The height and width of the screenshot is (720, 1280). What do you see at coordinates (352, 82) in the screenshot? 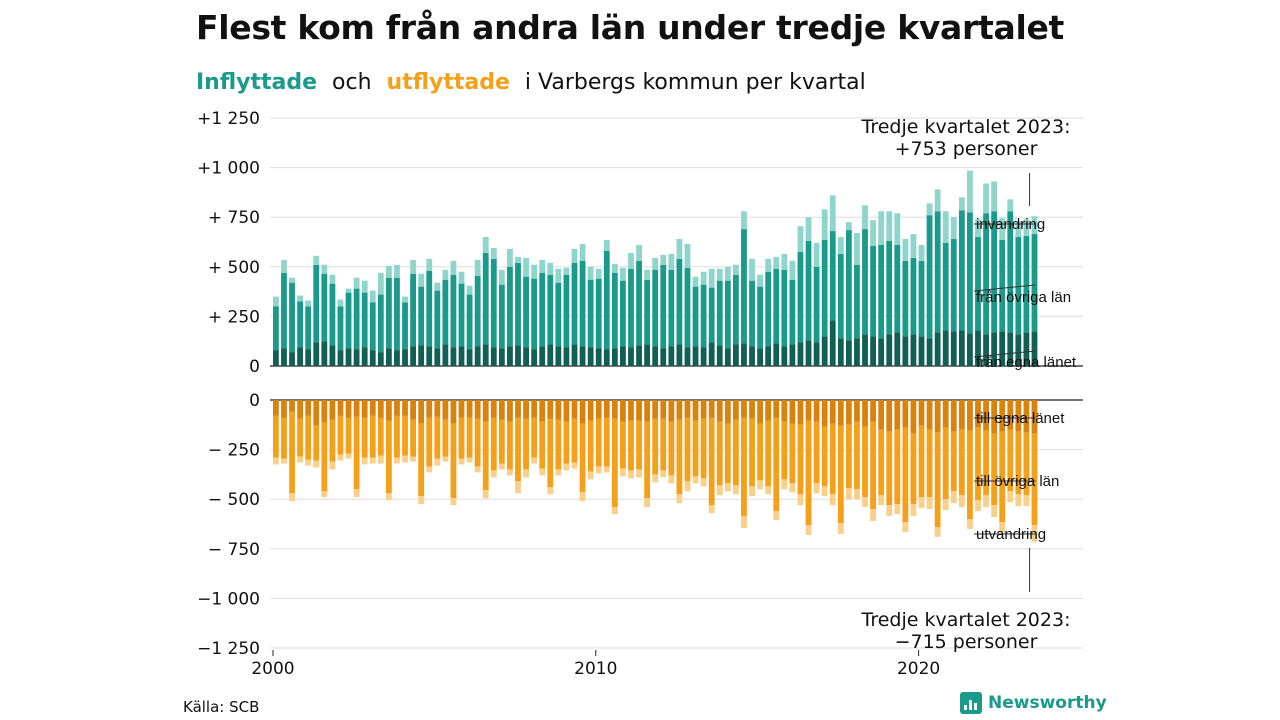
I see `subtitle-and: och` at bounding box center [352, 82].